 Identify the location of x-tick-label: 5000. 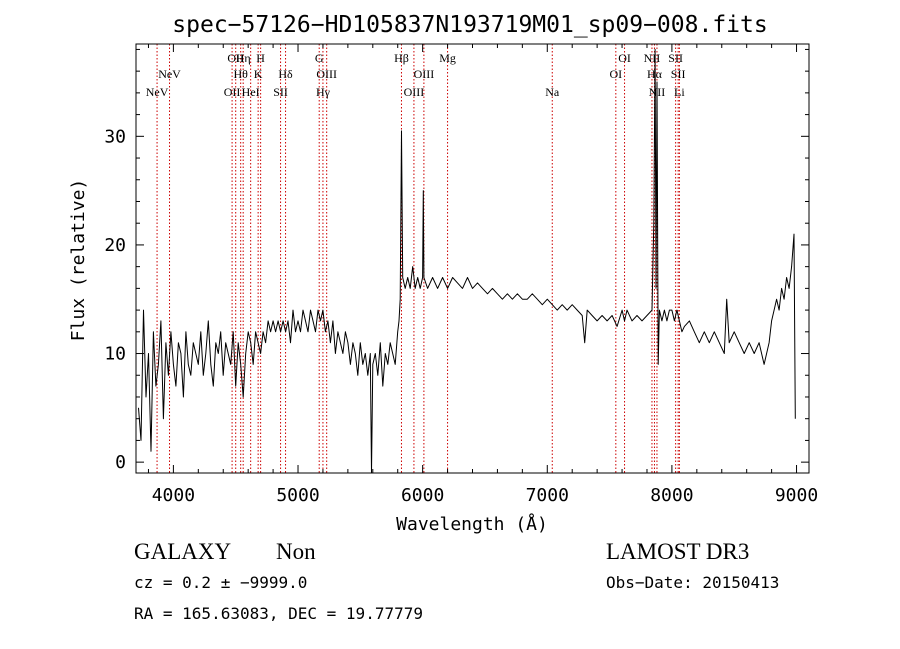
(297, 495).